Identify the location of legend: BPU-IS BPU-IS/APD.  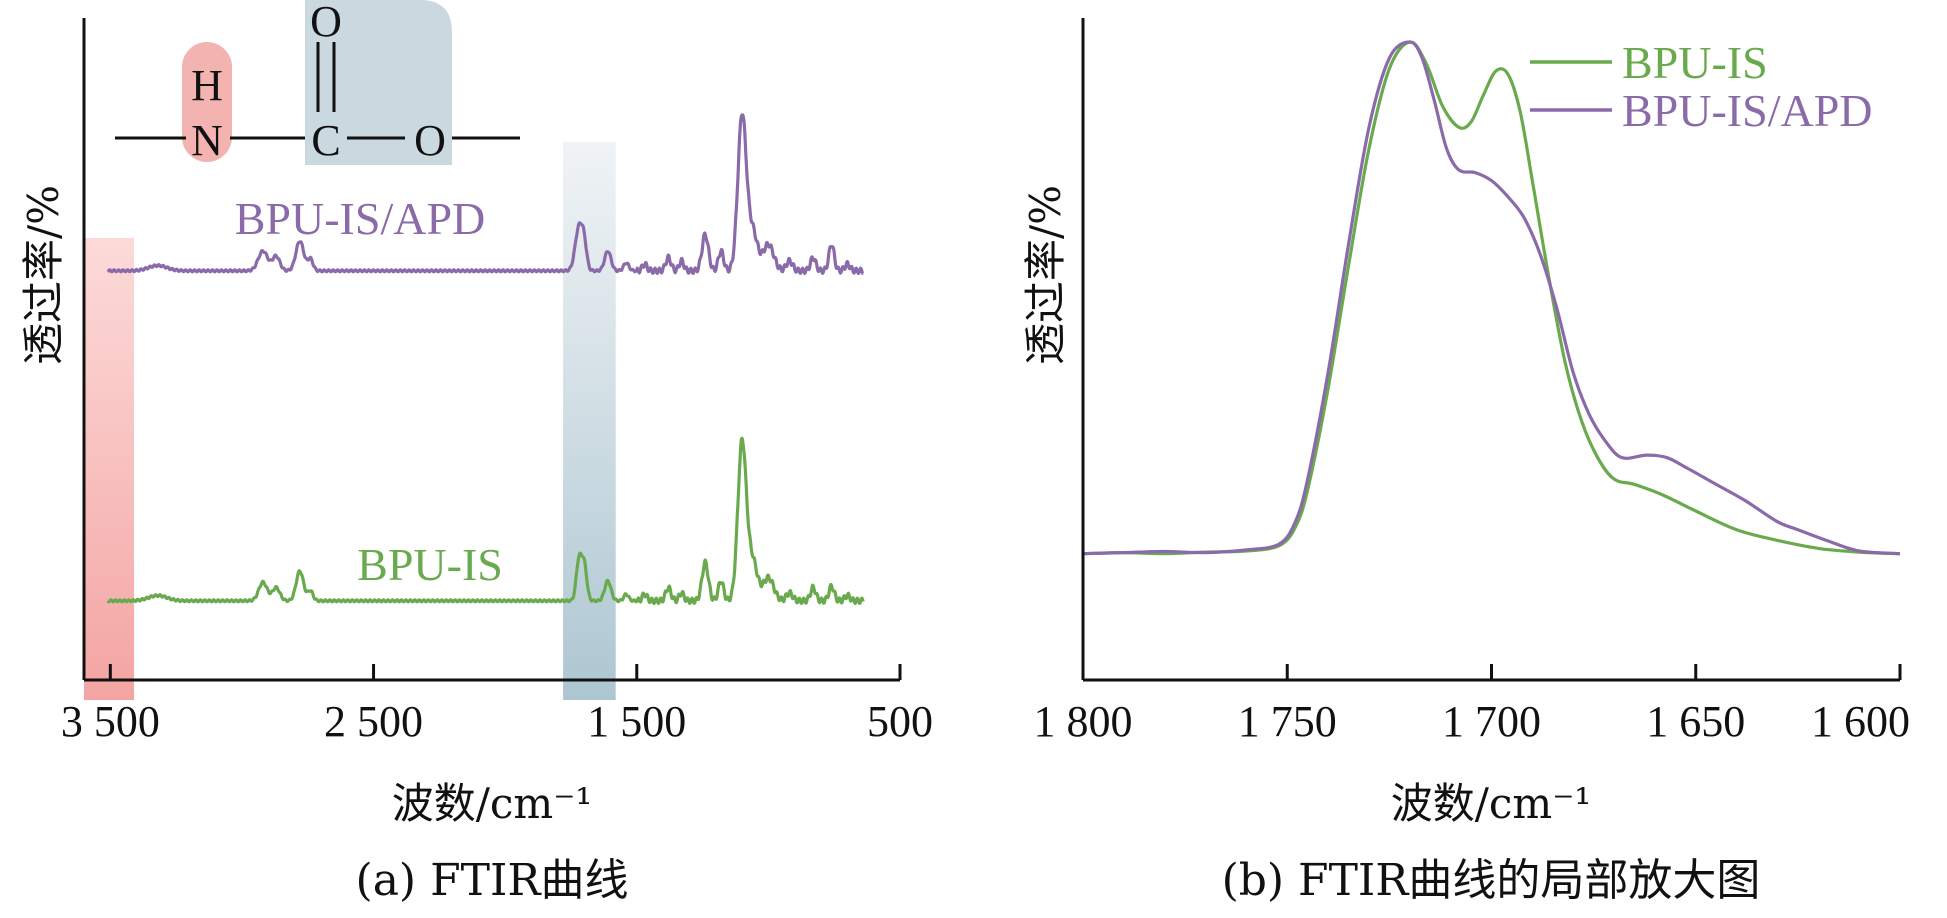
(1701, 86).